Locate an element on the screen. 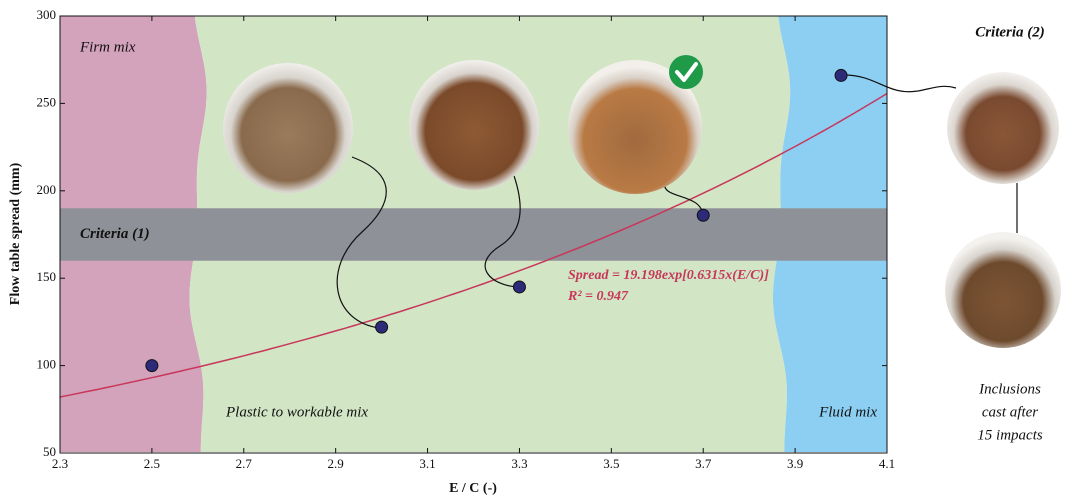  side-caption: cast after is located at coordinates (1010, 412).